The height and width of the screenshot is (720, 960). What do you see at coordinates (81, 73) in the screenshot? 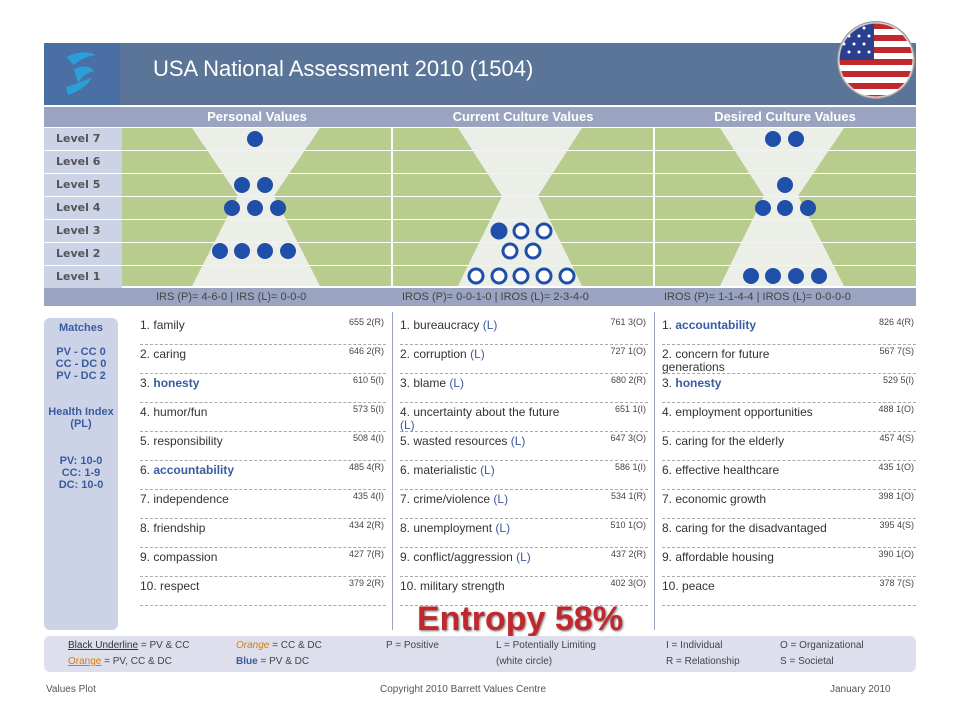
I see `logo-icon` at bounding box center [81, 73].